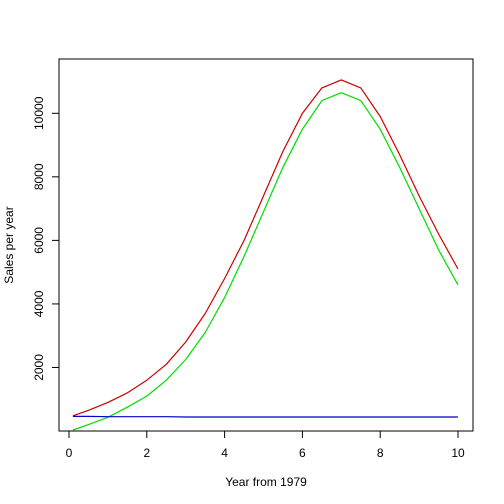 The image size is (504, 504). Describe the element at coordinates (69, 453) in the screenshot. I see `x-tick-label: 0` at that location.